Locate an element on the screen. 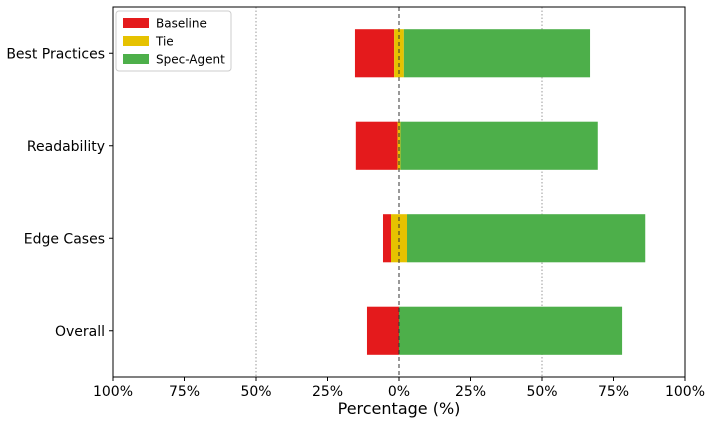 Image resolution: width=713 pixels, height=424 pixels. legend-label: Baseline is located at coordinates (181, 24).